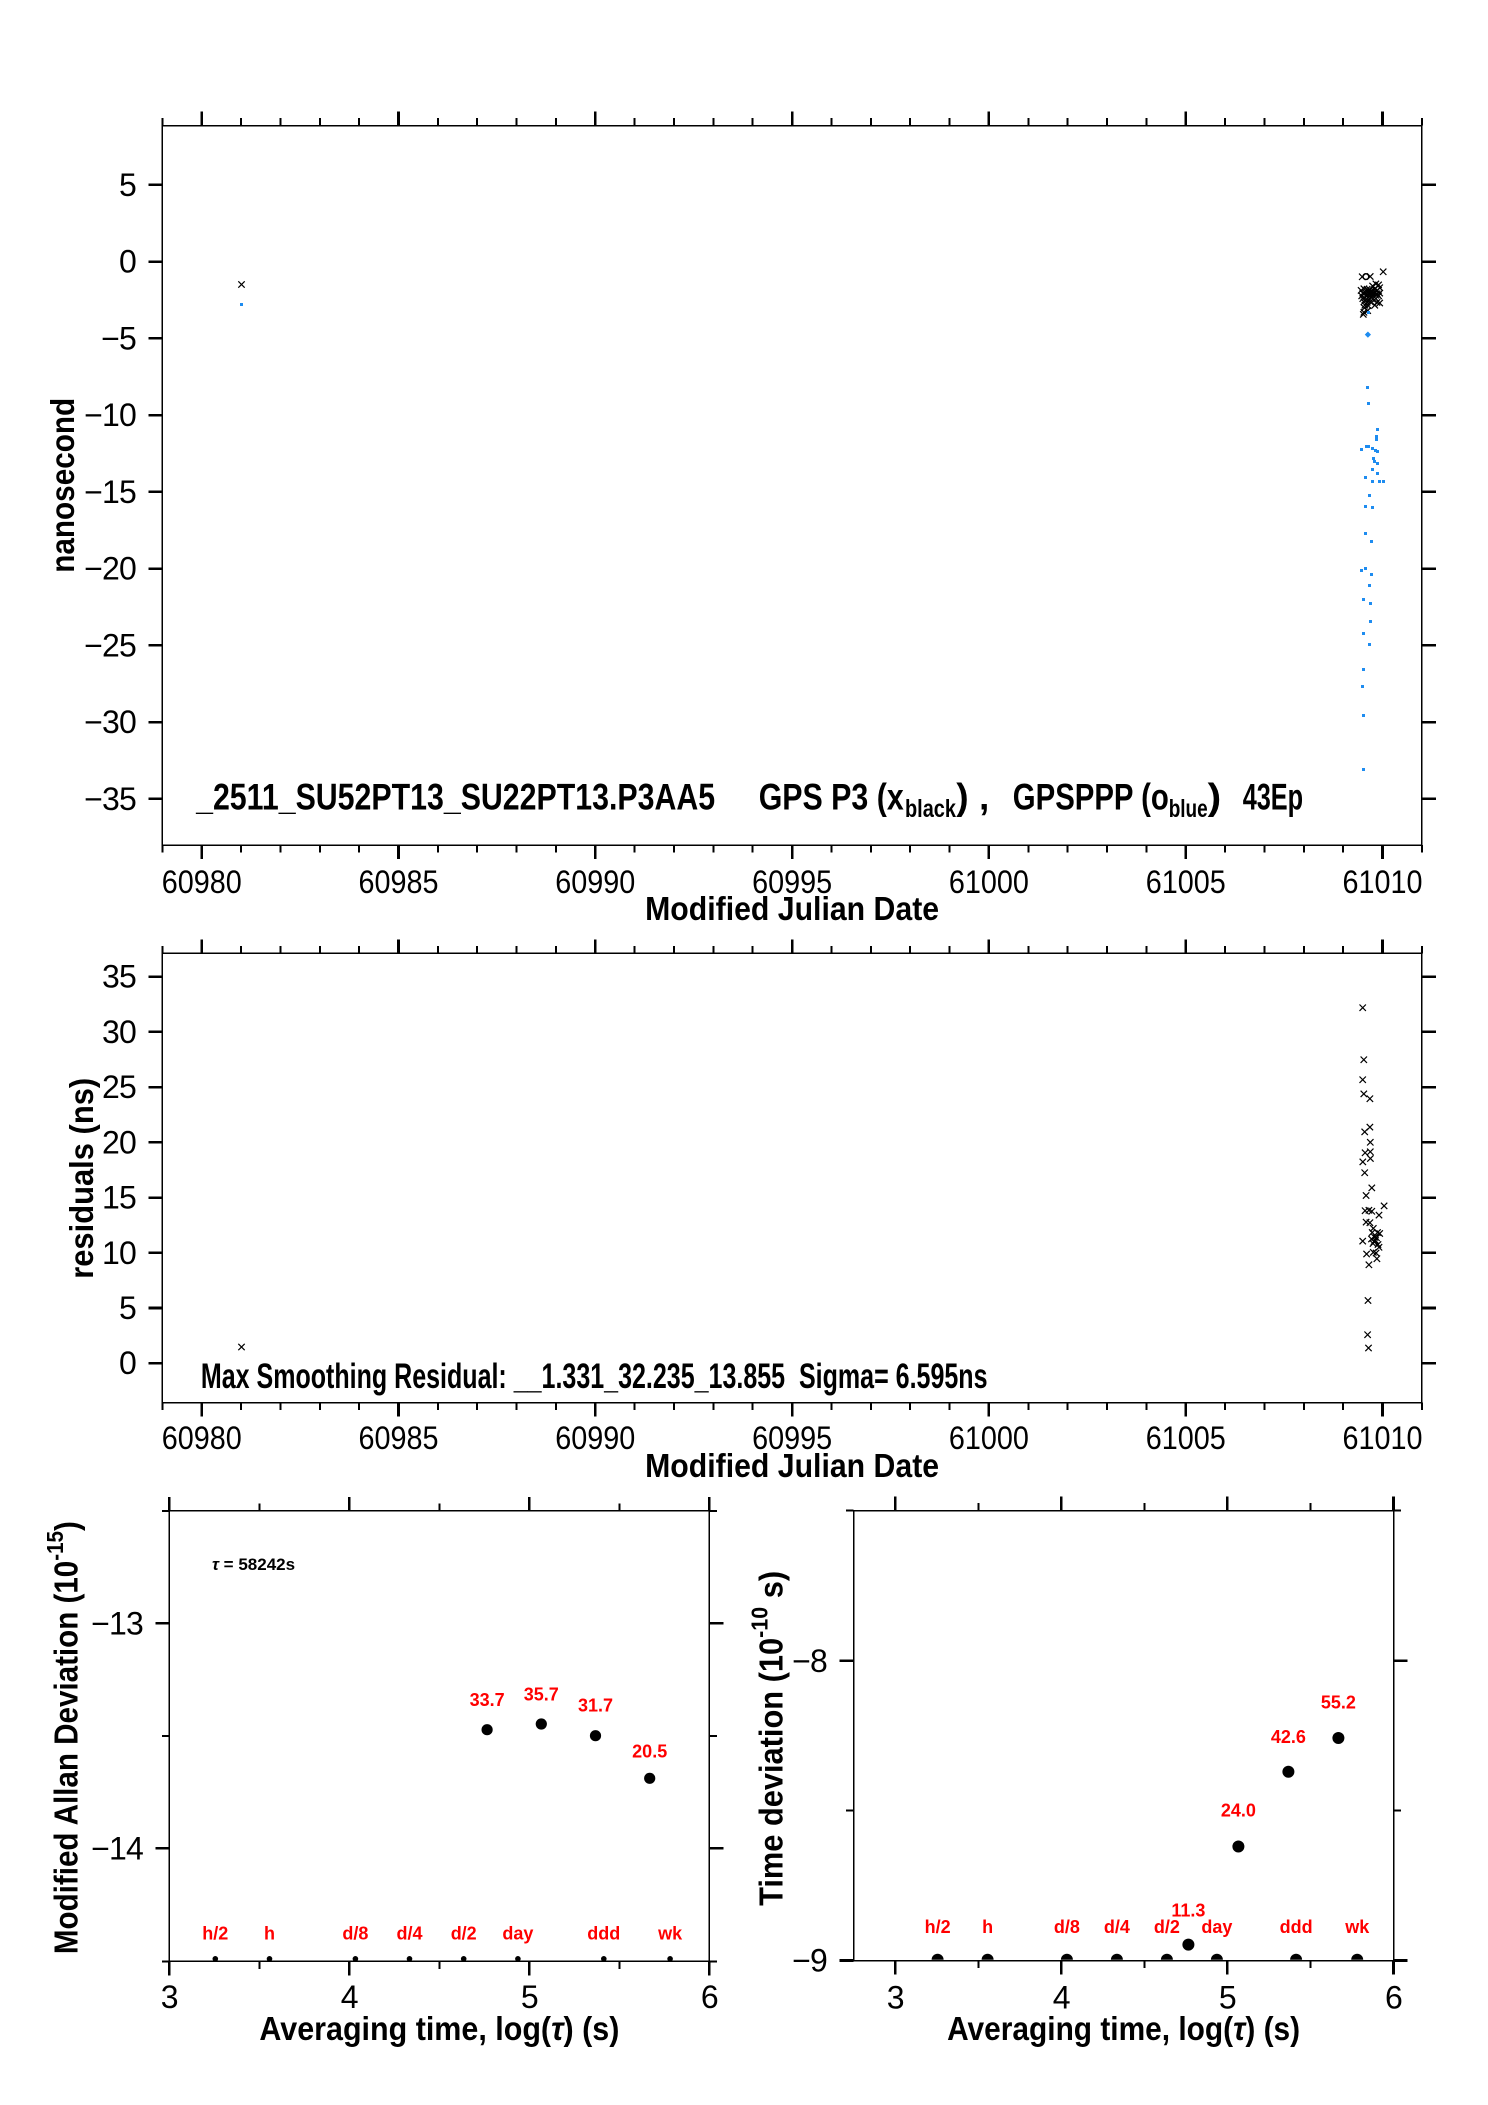  Describe the element at coordinates (1238, 1811) in the screenshot. I see `svg-text: 24.0` at that location.